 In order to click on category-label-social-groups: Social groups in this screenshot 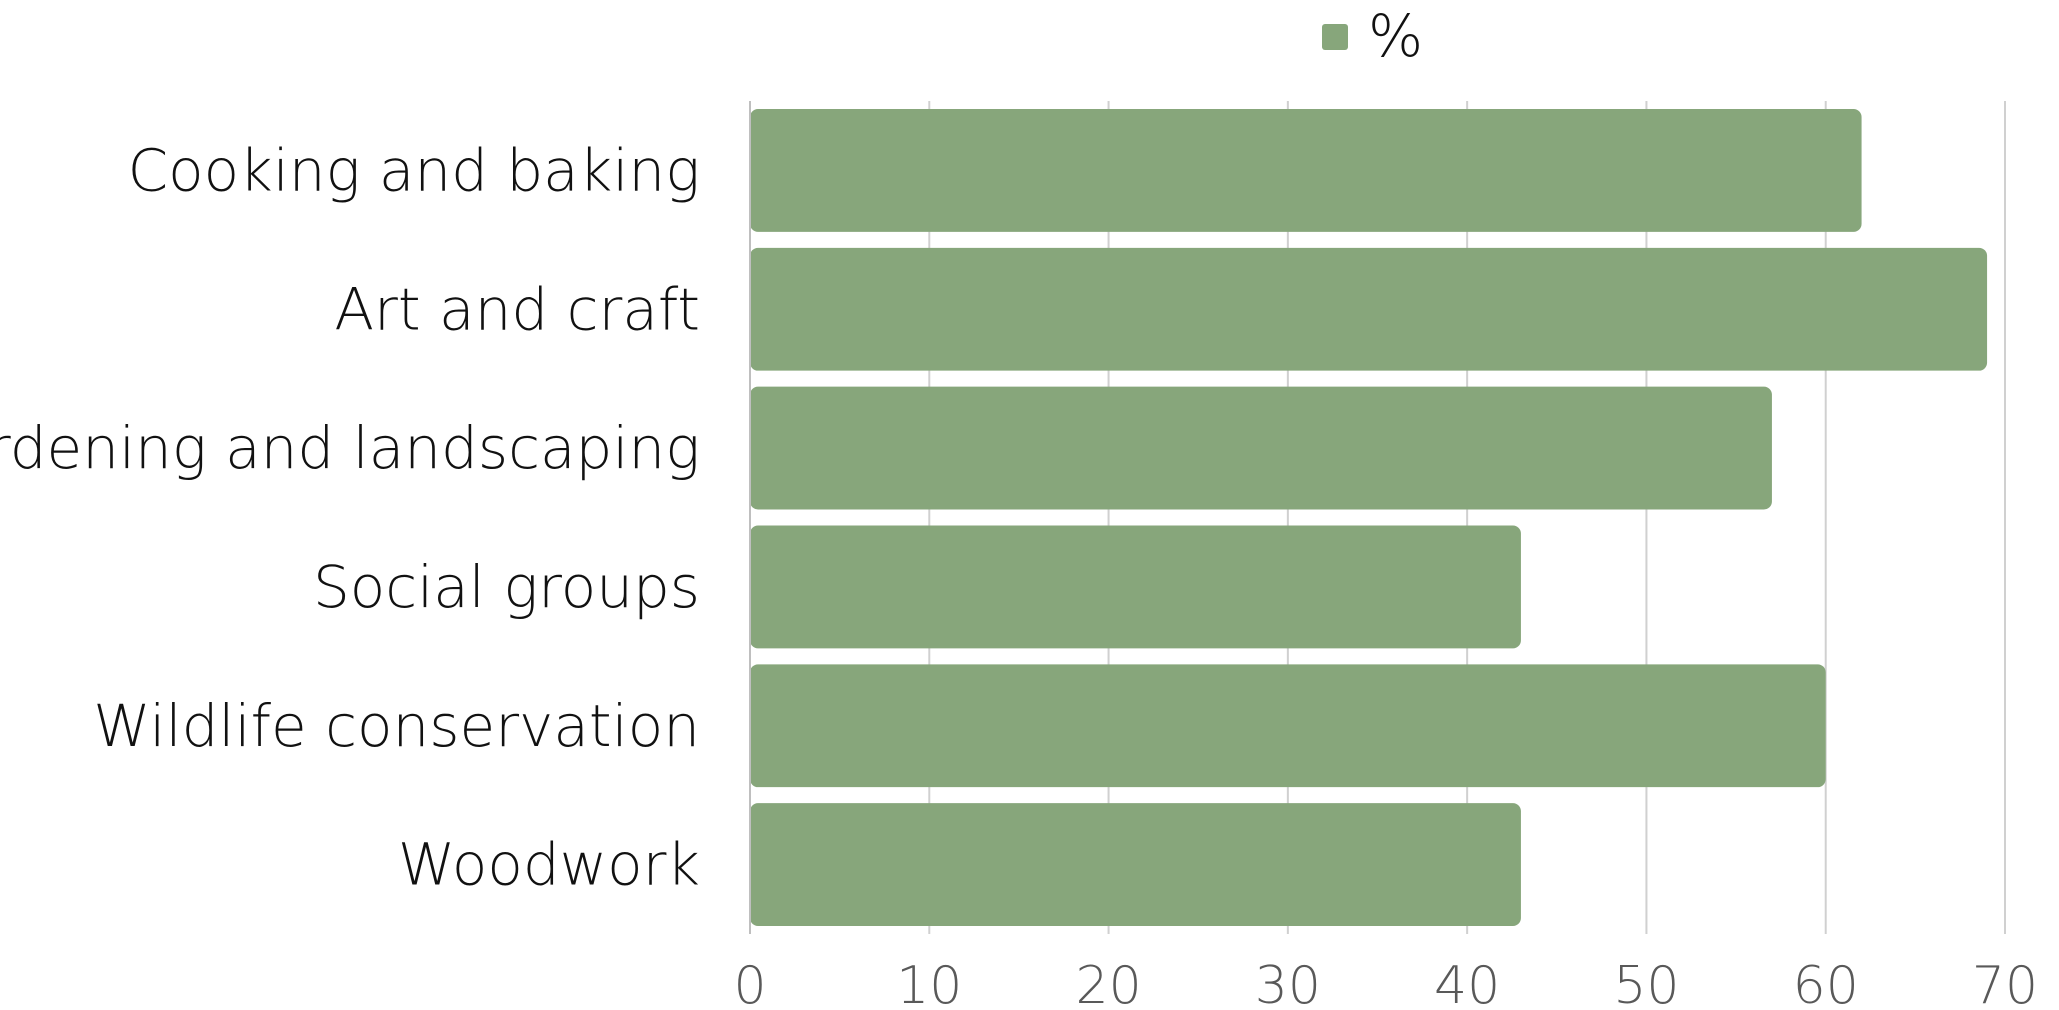, I will do `click(506, 587)`.